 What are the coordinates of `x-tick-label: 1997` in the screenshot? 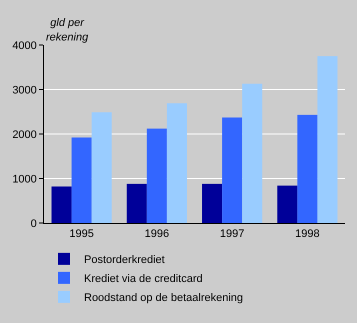 It's located at (232, 234).